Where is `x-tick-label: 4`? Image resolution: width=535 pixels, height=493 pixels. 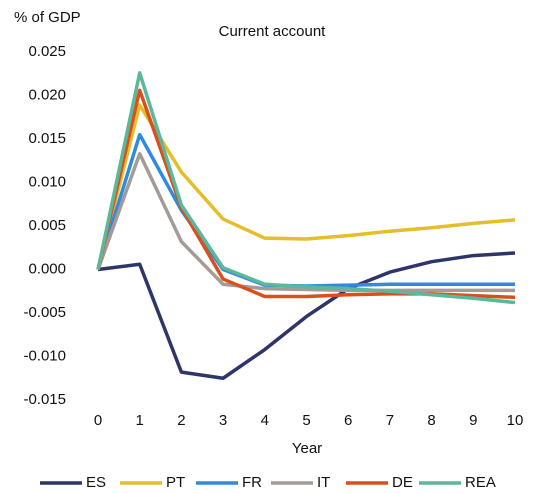
x-tick-label: 4 is located at coordinates (265, 420).